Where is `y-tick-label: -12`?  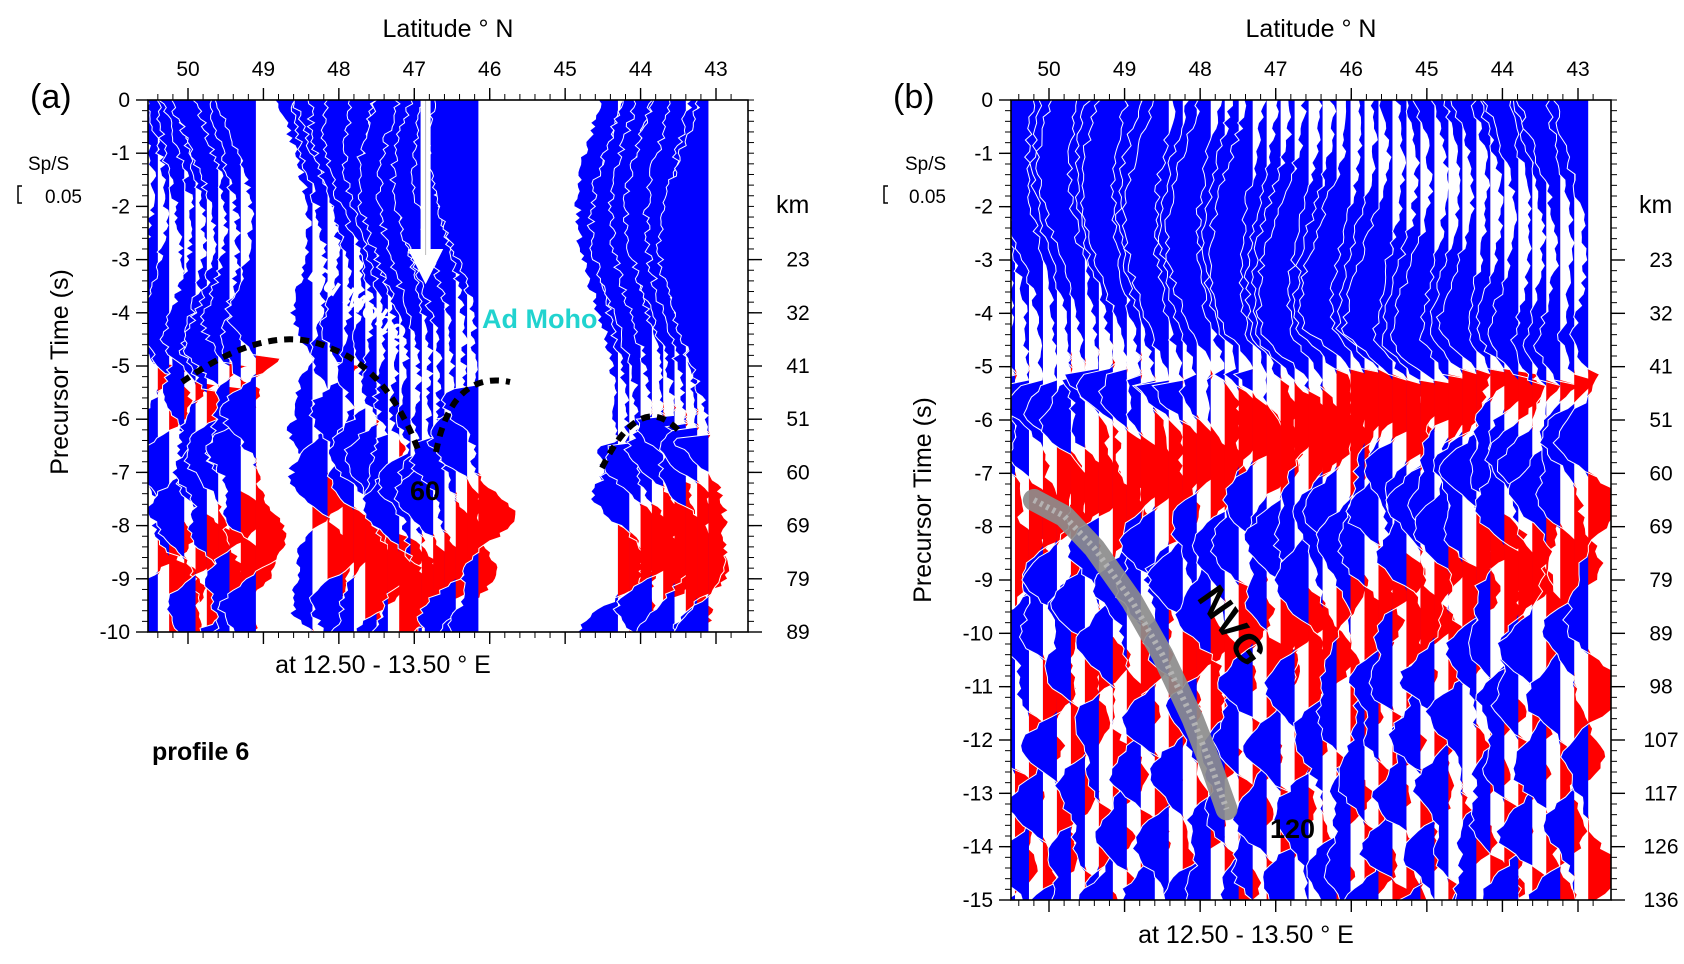 y-tick-label: -12 is located at coordinates (978, 740).